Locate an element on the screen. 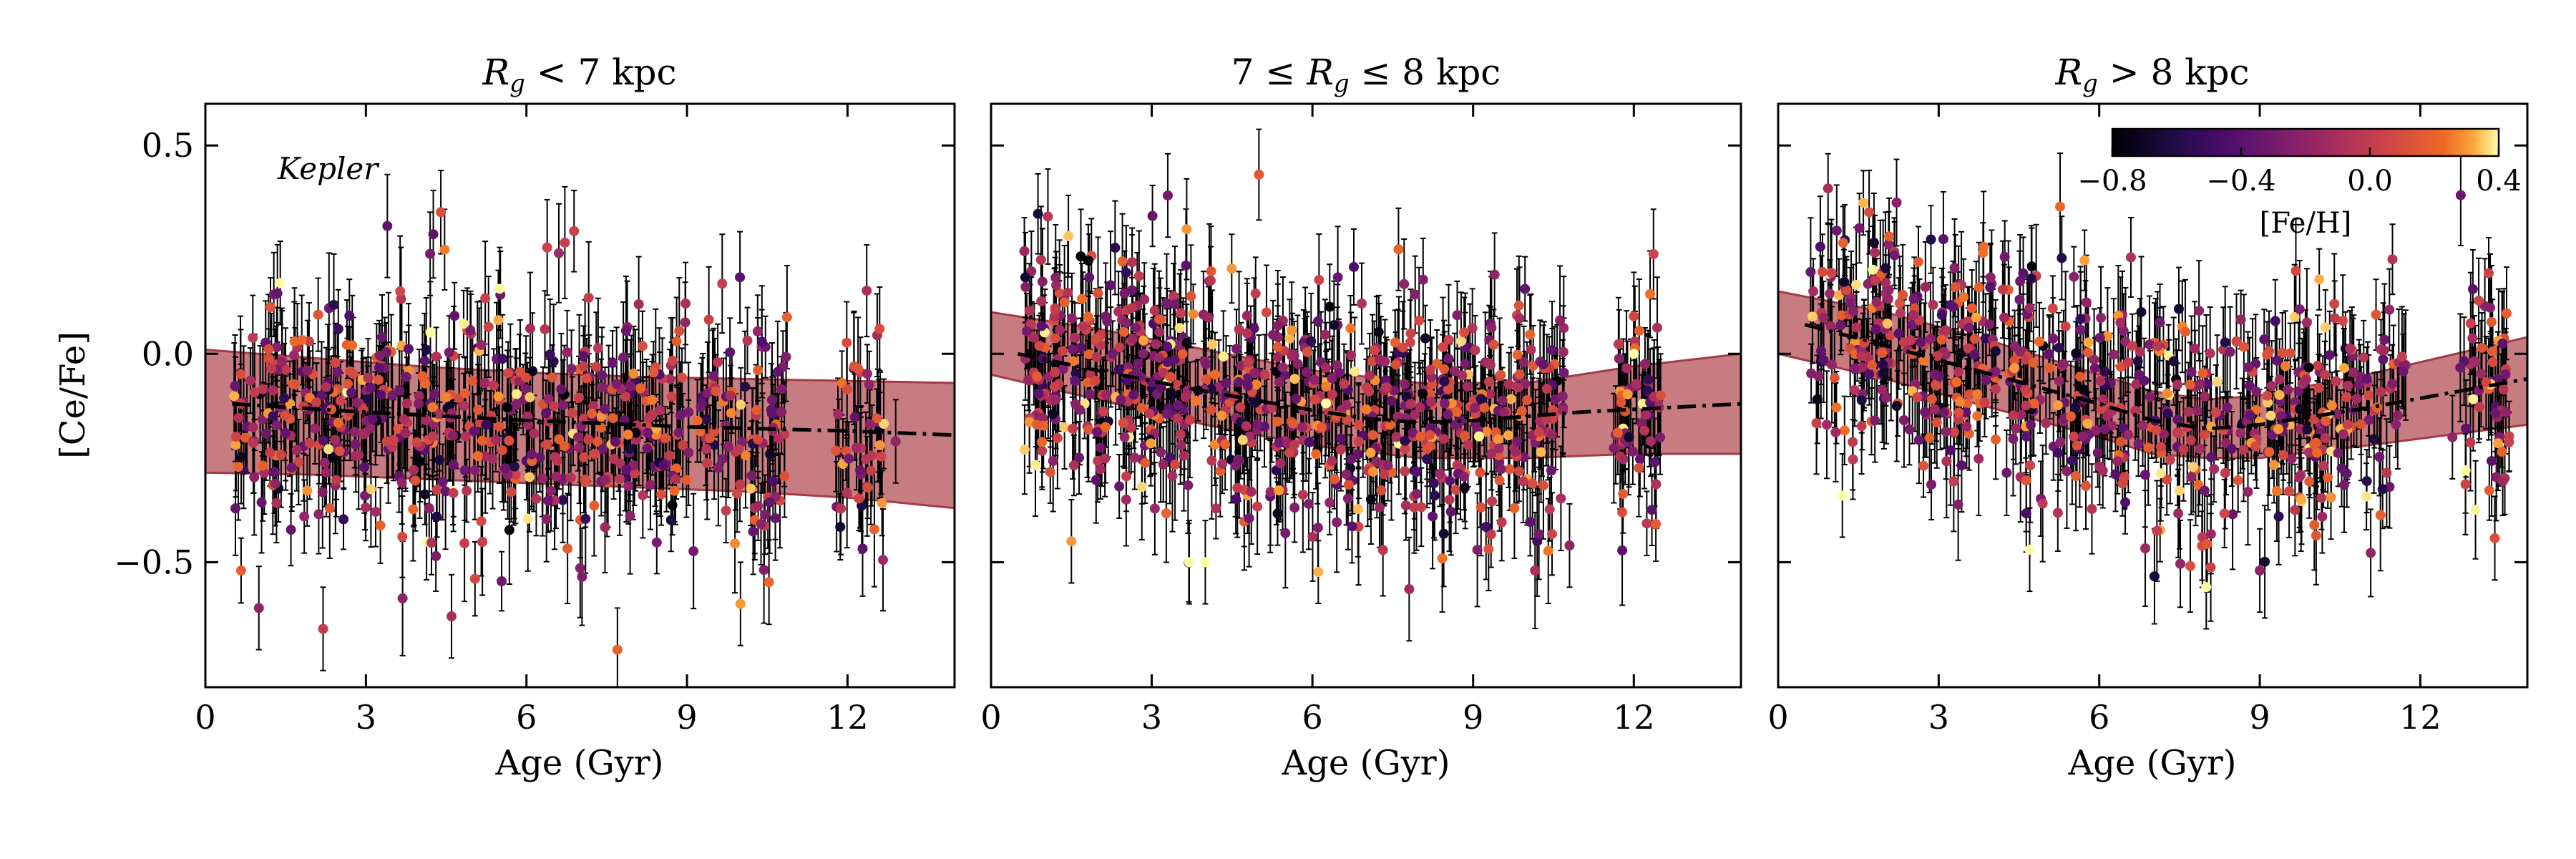 This screenshot has height=859, width=2576. colorbar-tick-label: −0.8 is located at coordinates (2112, 181).